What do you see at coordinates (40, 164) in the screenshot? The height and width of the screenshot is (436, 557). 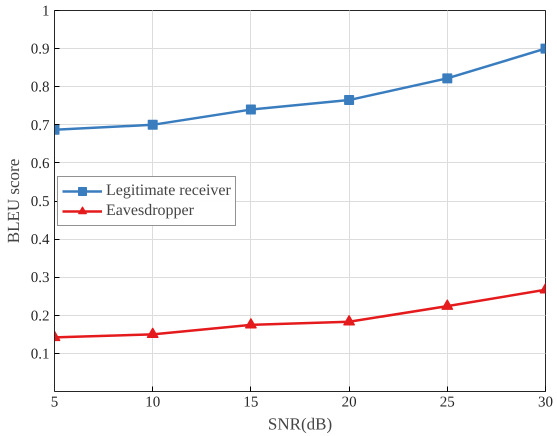 I see `y-tick-label: 0.6` at bounding box center [40, 164].